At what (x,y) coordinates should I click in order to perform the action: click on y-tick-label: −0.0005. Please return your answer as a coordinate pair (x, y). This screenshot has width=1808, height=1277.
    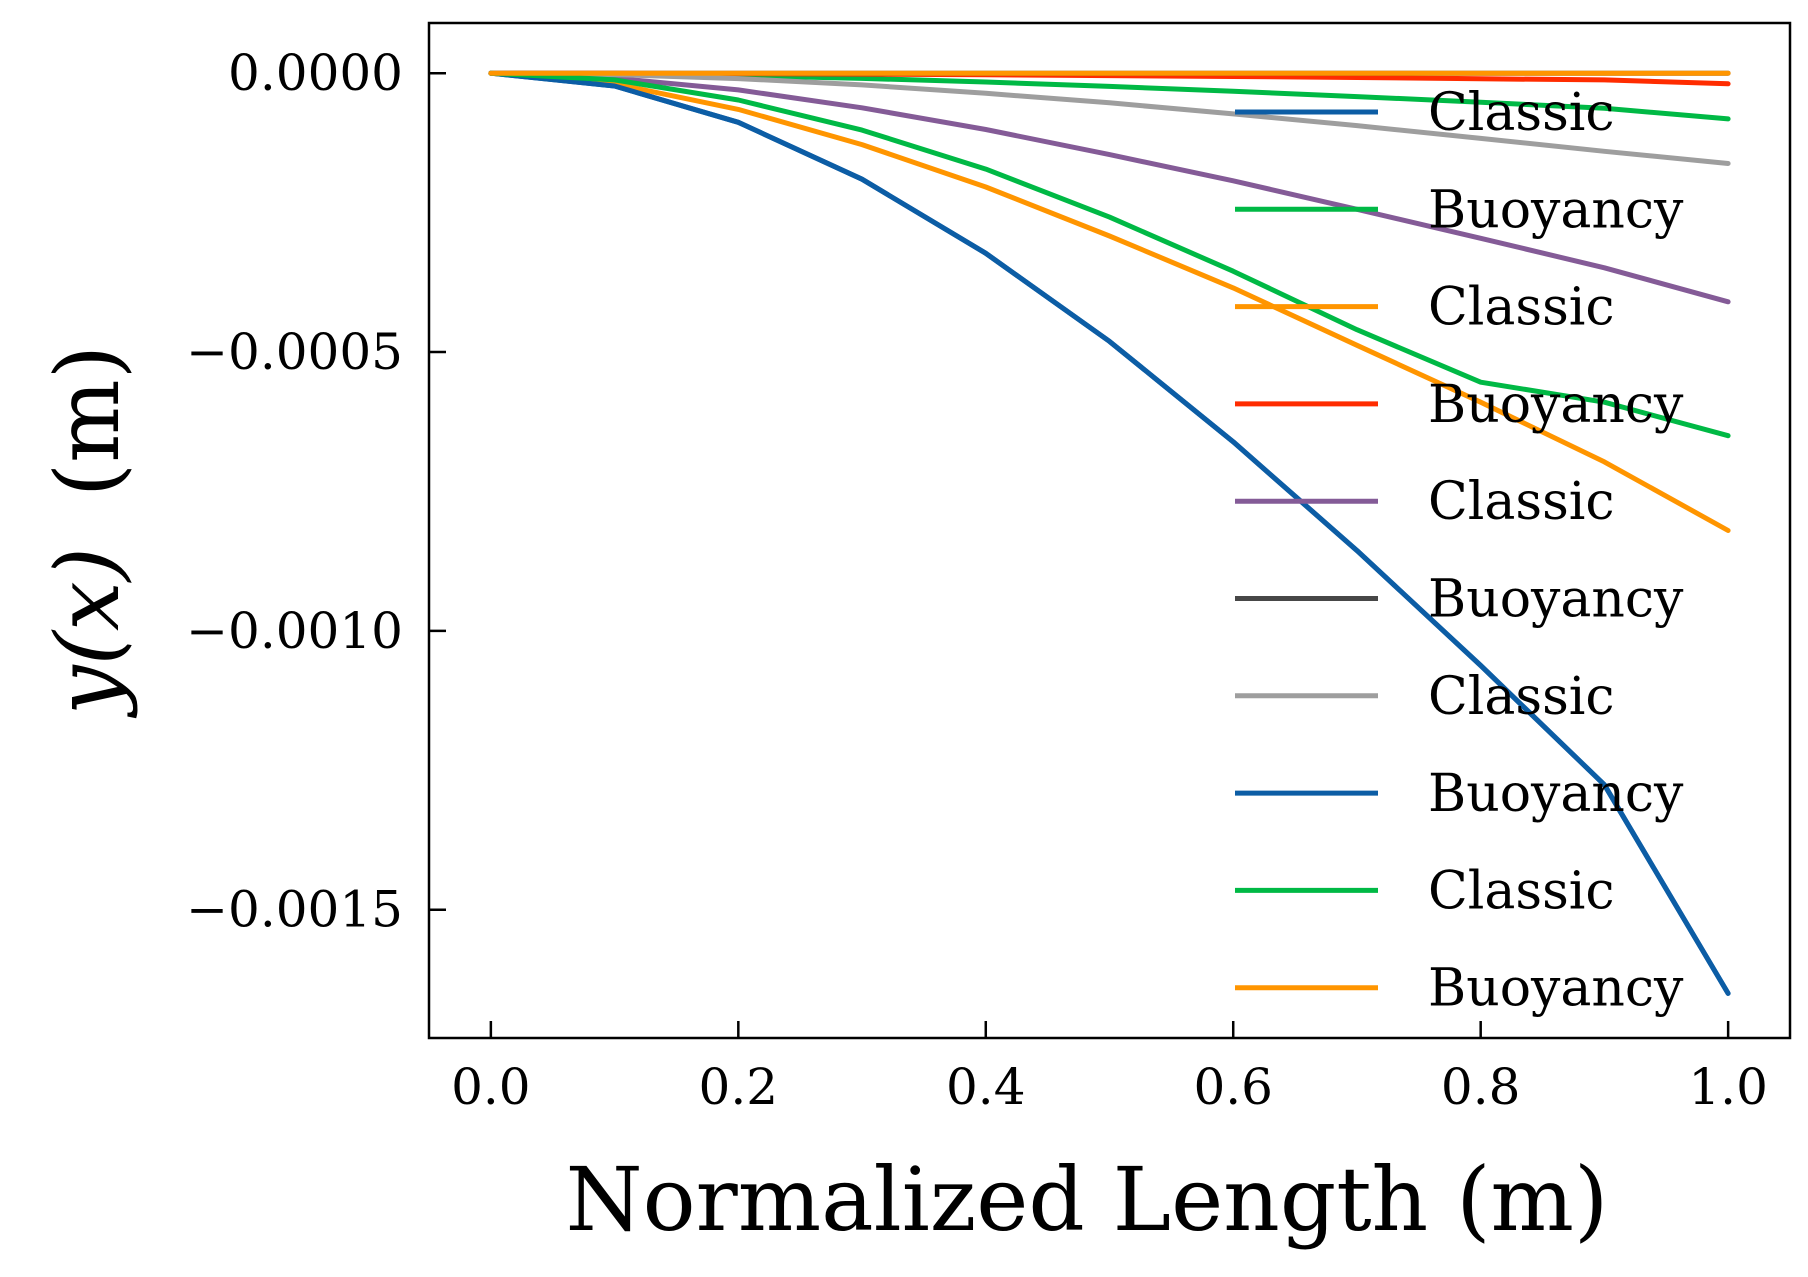
    Looking at the image, I should click on (294, 352).